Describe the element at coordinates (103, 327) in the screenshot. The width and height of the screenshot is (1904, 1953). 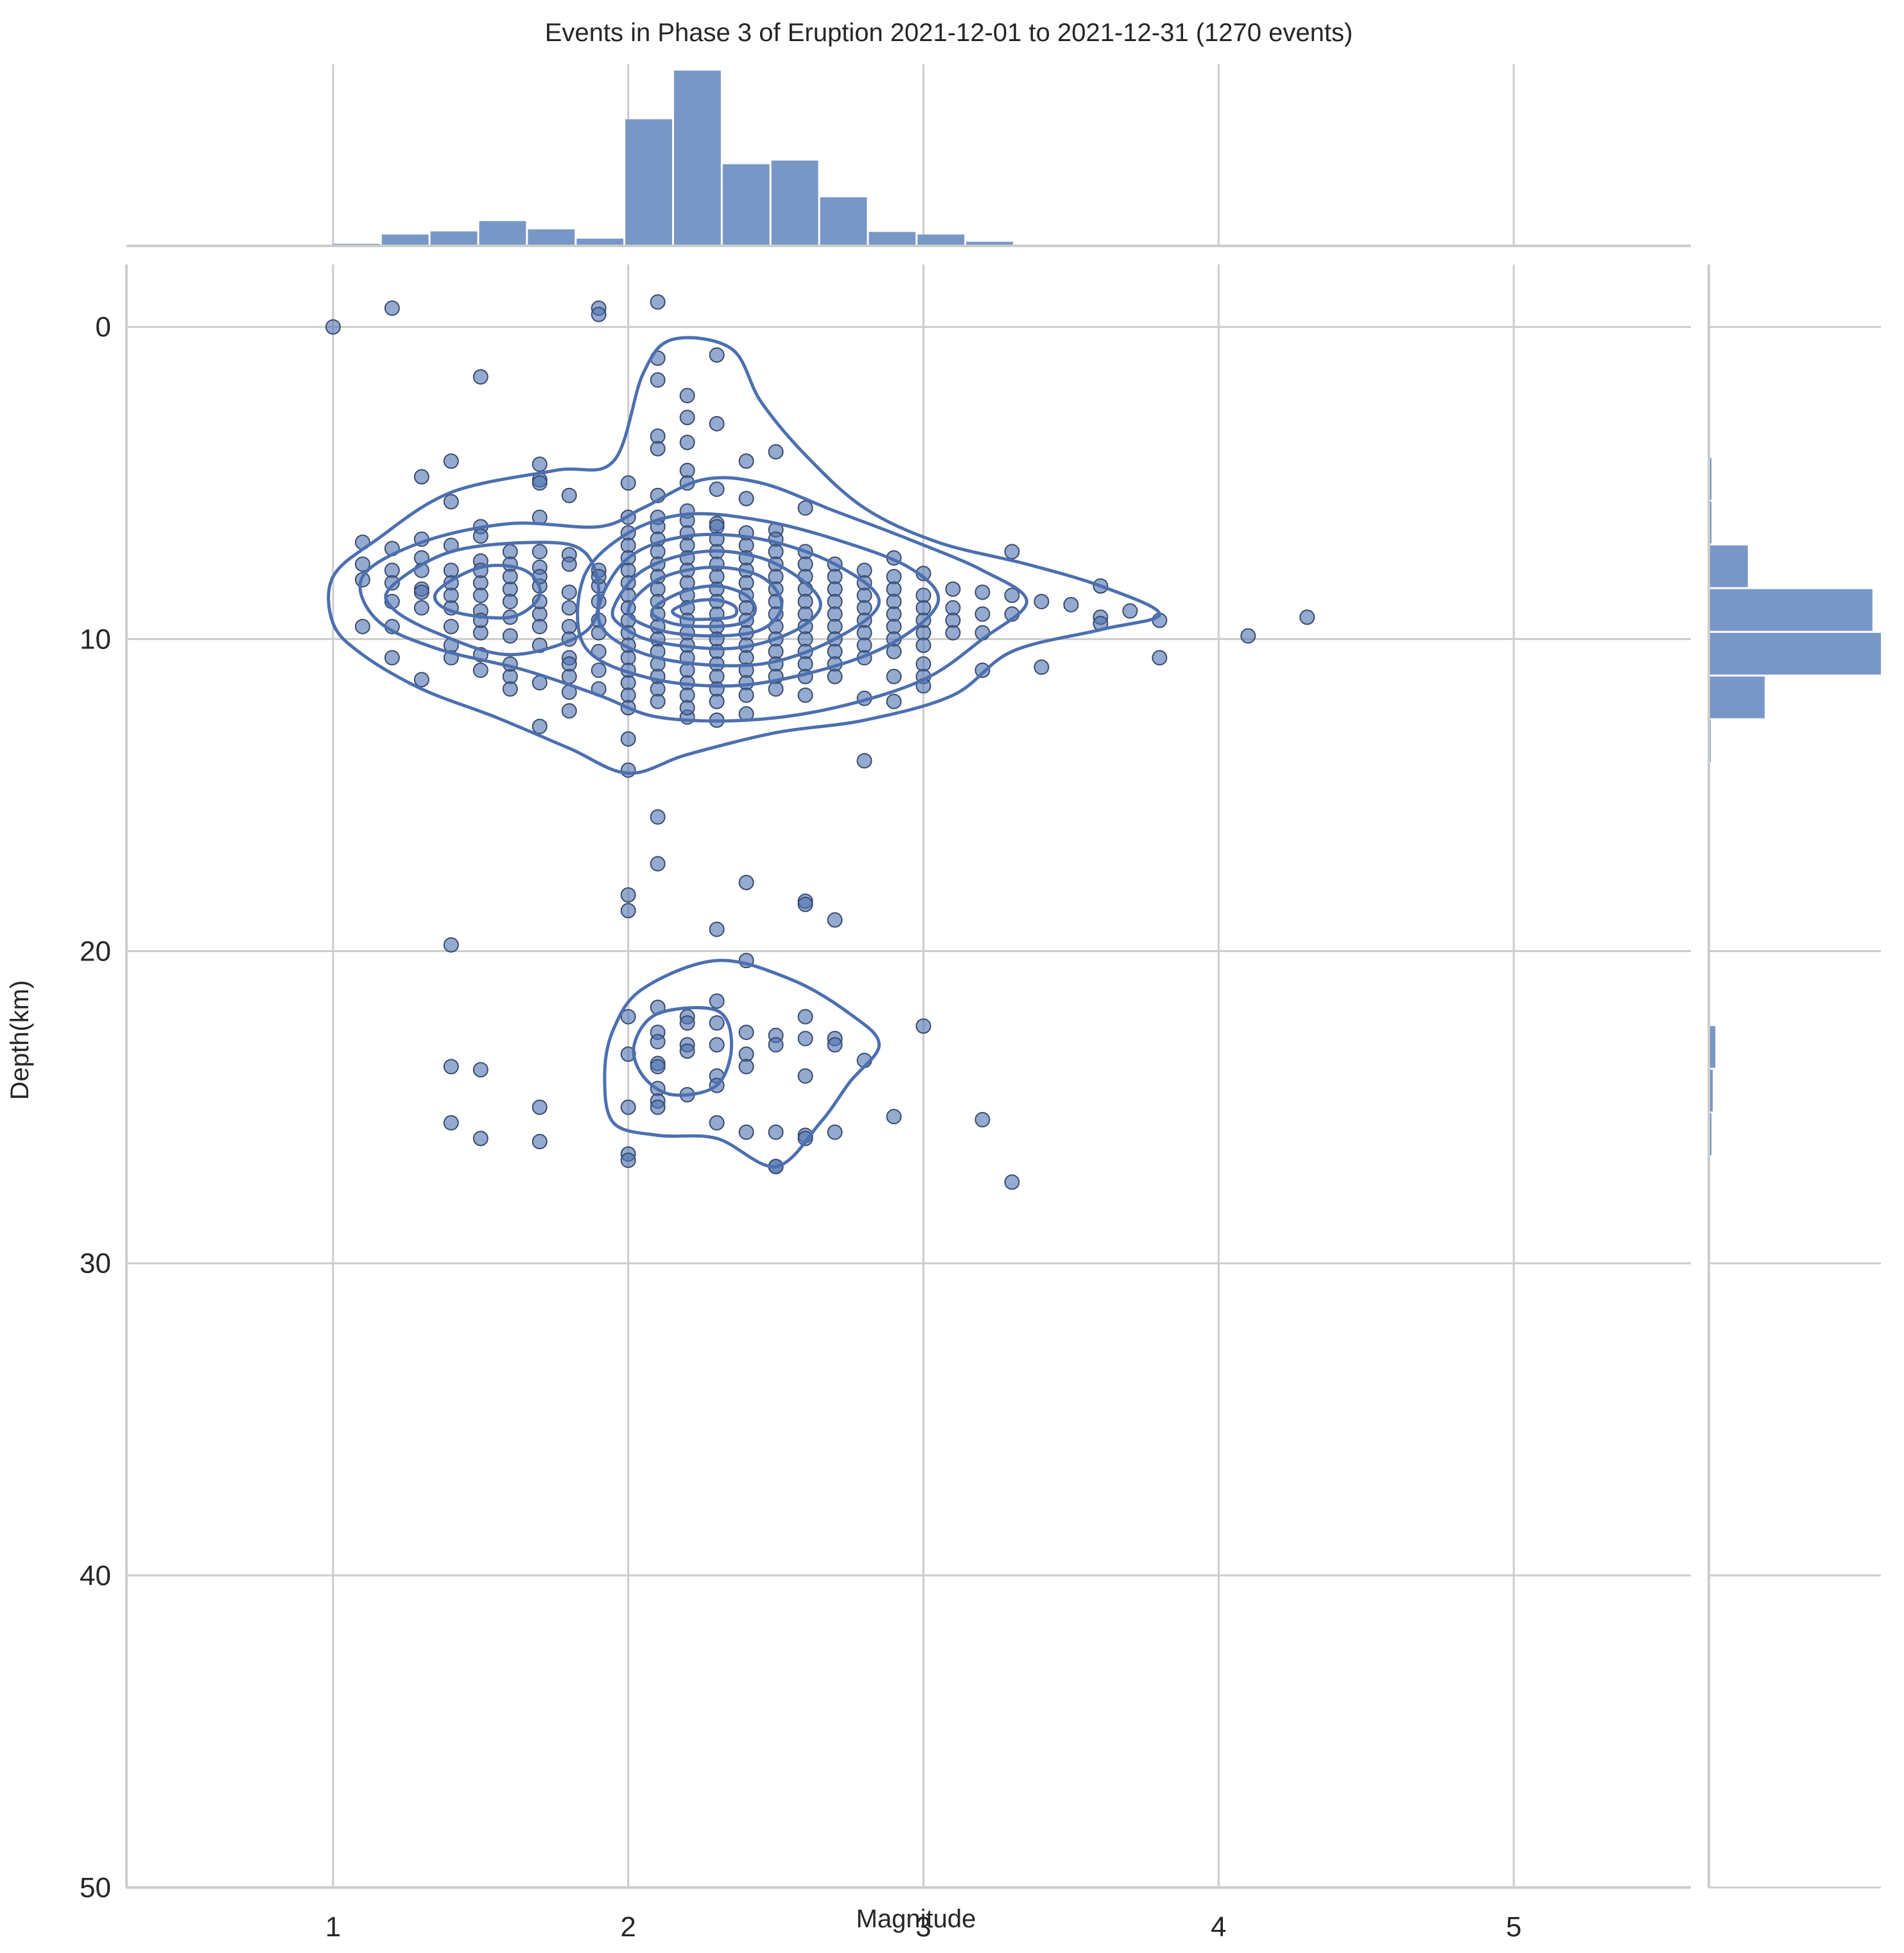
I see `y-tick-label: 0` at that location.